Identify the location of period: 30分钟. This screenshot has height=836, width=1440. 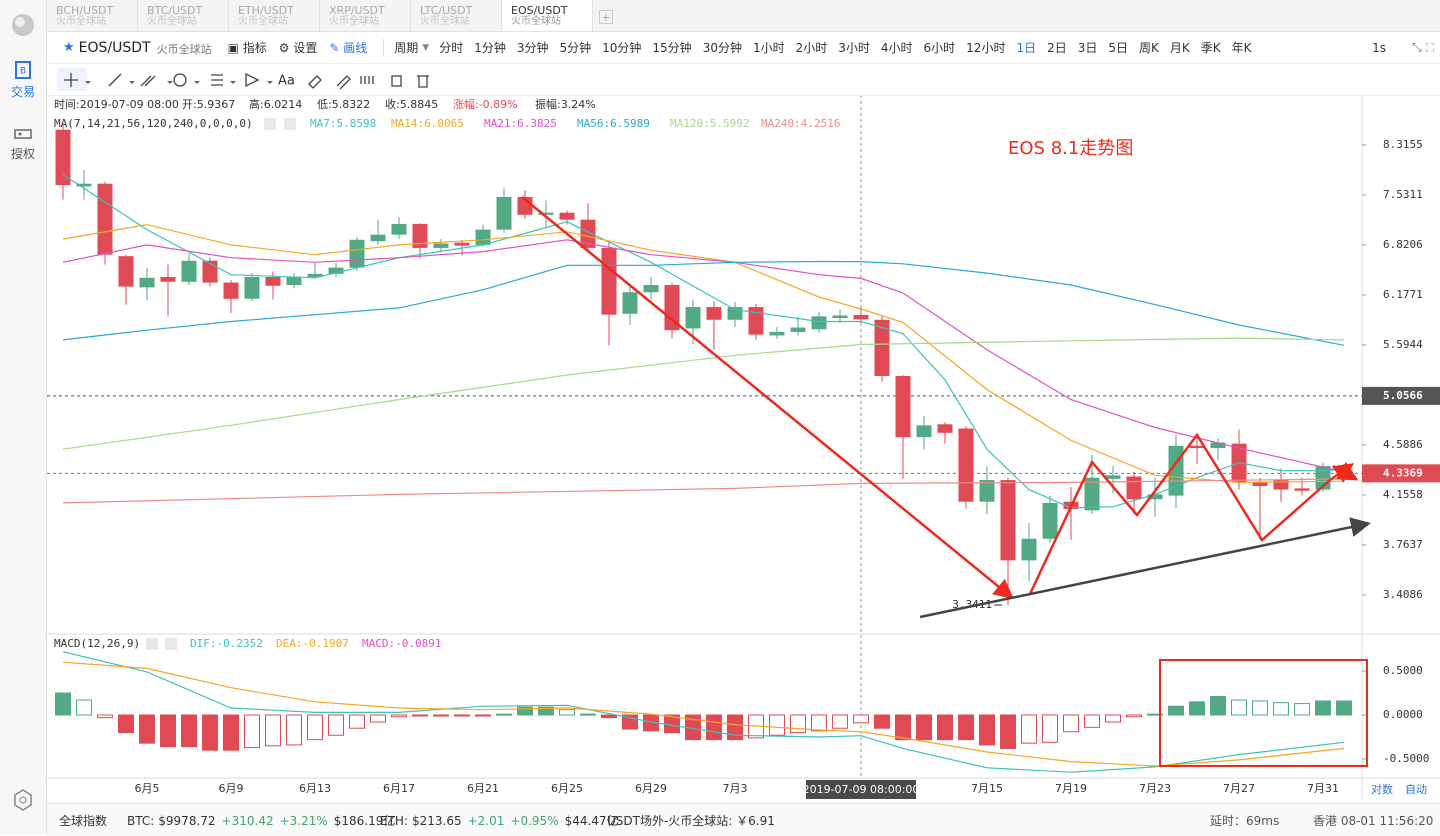
(722, 48).